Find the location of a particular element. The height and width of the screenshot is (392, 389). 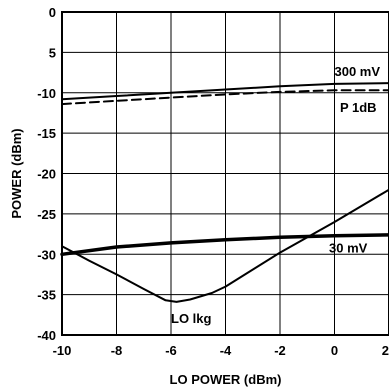

x-tick-label: -2 is located at coordinates (280, 350).